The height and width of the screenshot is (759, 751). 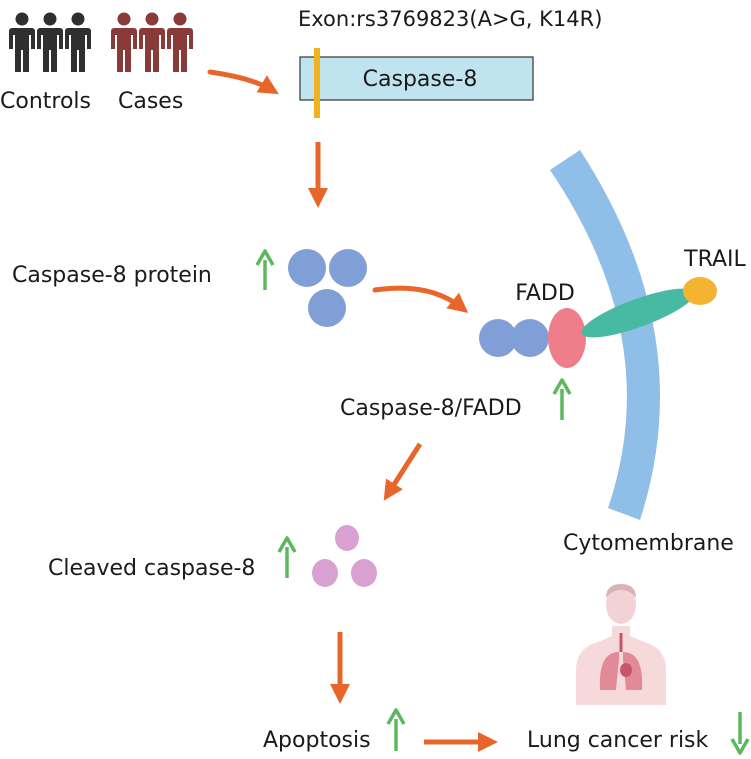 What do you see at coordinates (700, 291) in the screenshot?
I see `trail-ligand` at bounding box center [700, 291].